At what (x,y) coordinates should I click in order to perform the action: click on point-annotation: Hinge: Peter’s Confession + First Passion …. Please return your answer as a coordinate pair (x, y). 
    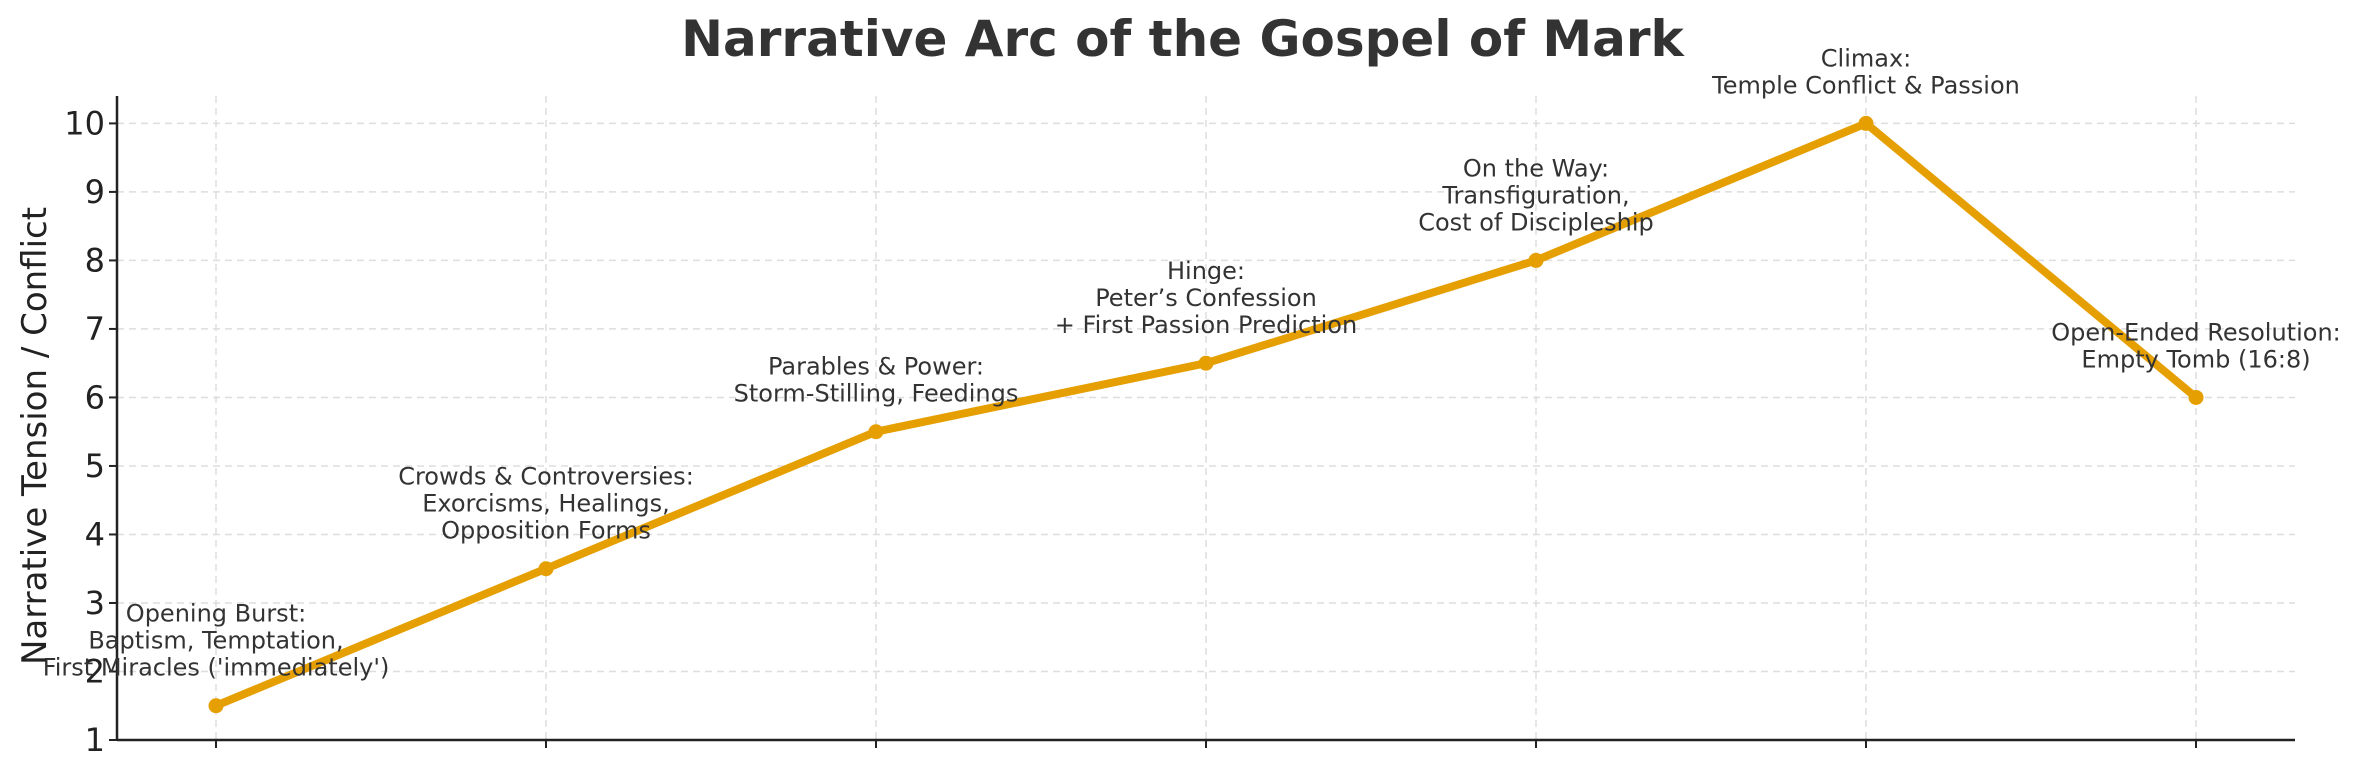
    Looking at the image, I should click on (1206, 298).